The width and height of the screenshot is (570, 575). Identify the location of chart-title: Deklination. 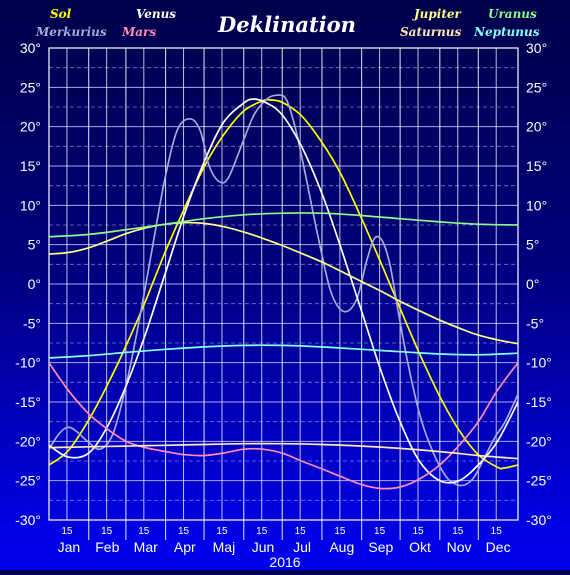
(286, 24).